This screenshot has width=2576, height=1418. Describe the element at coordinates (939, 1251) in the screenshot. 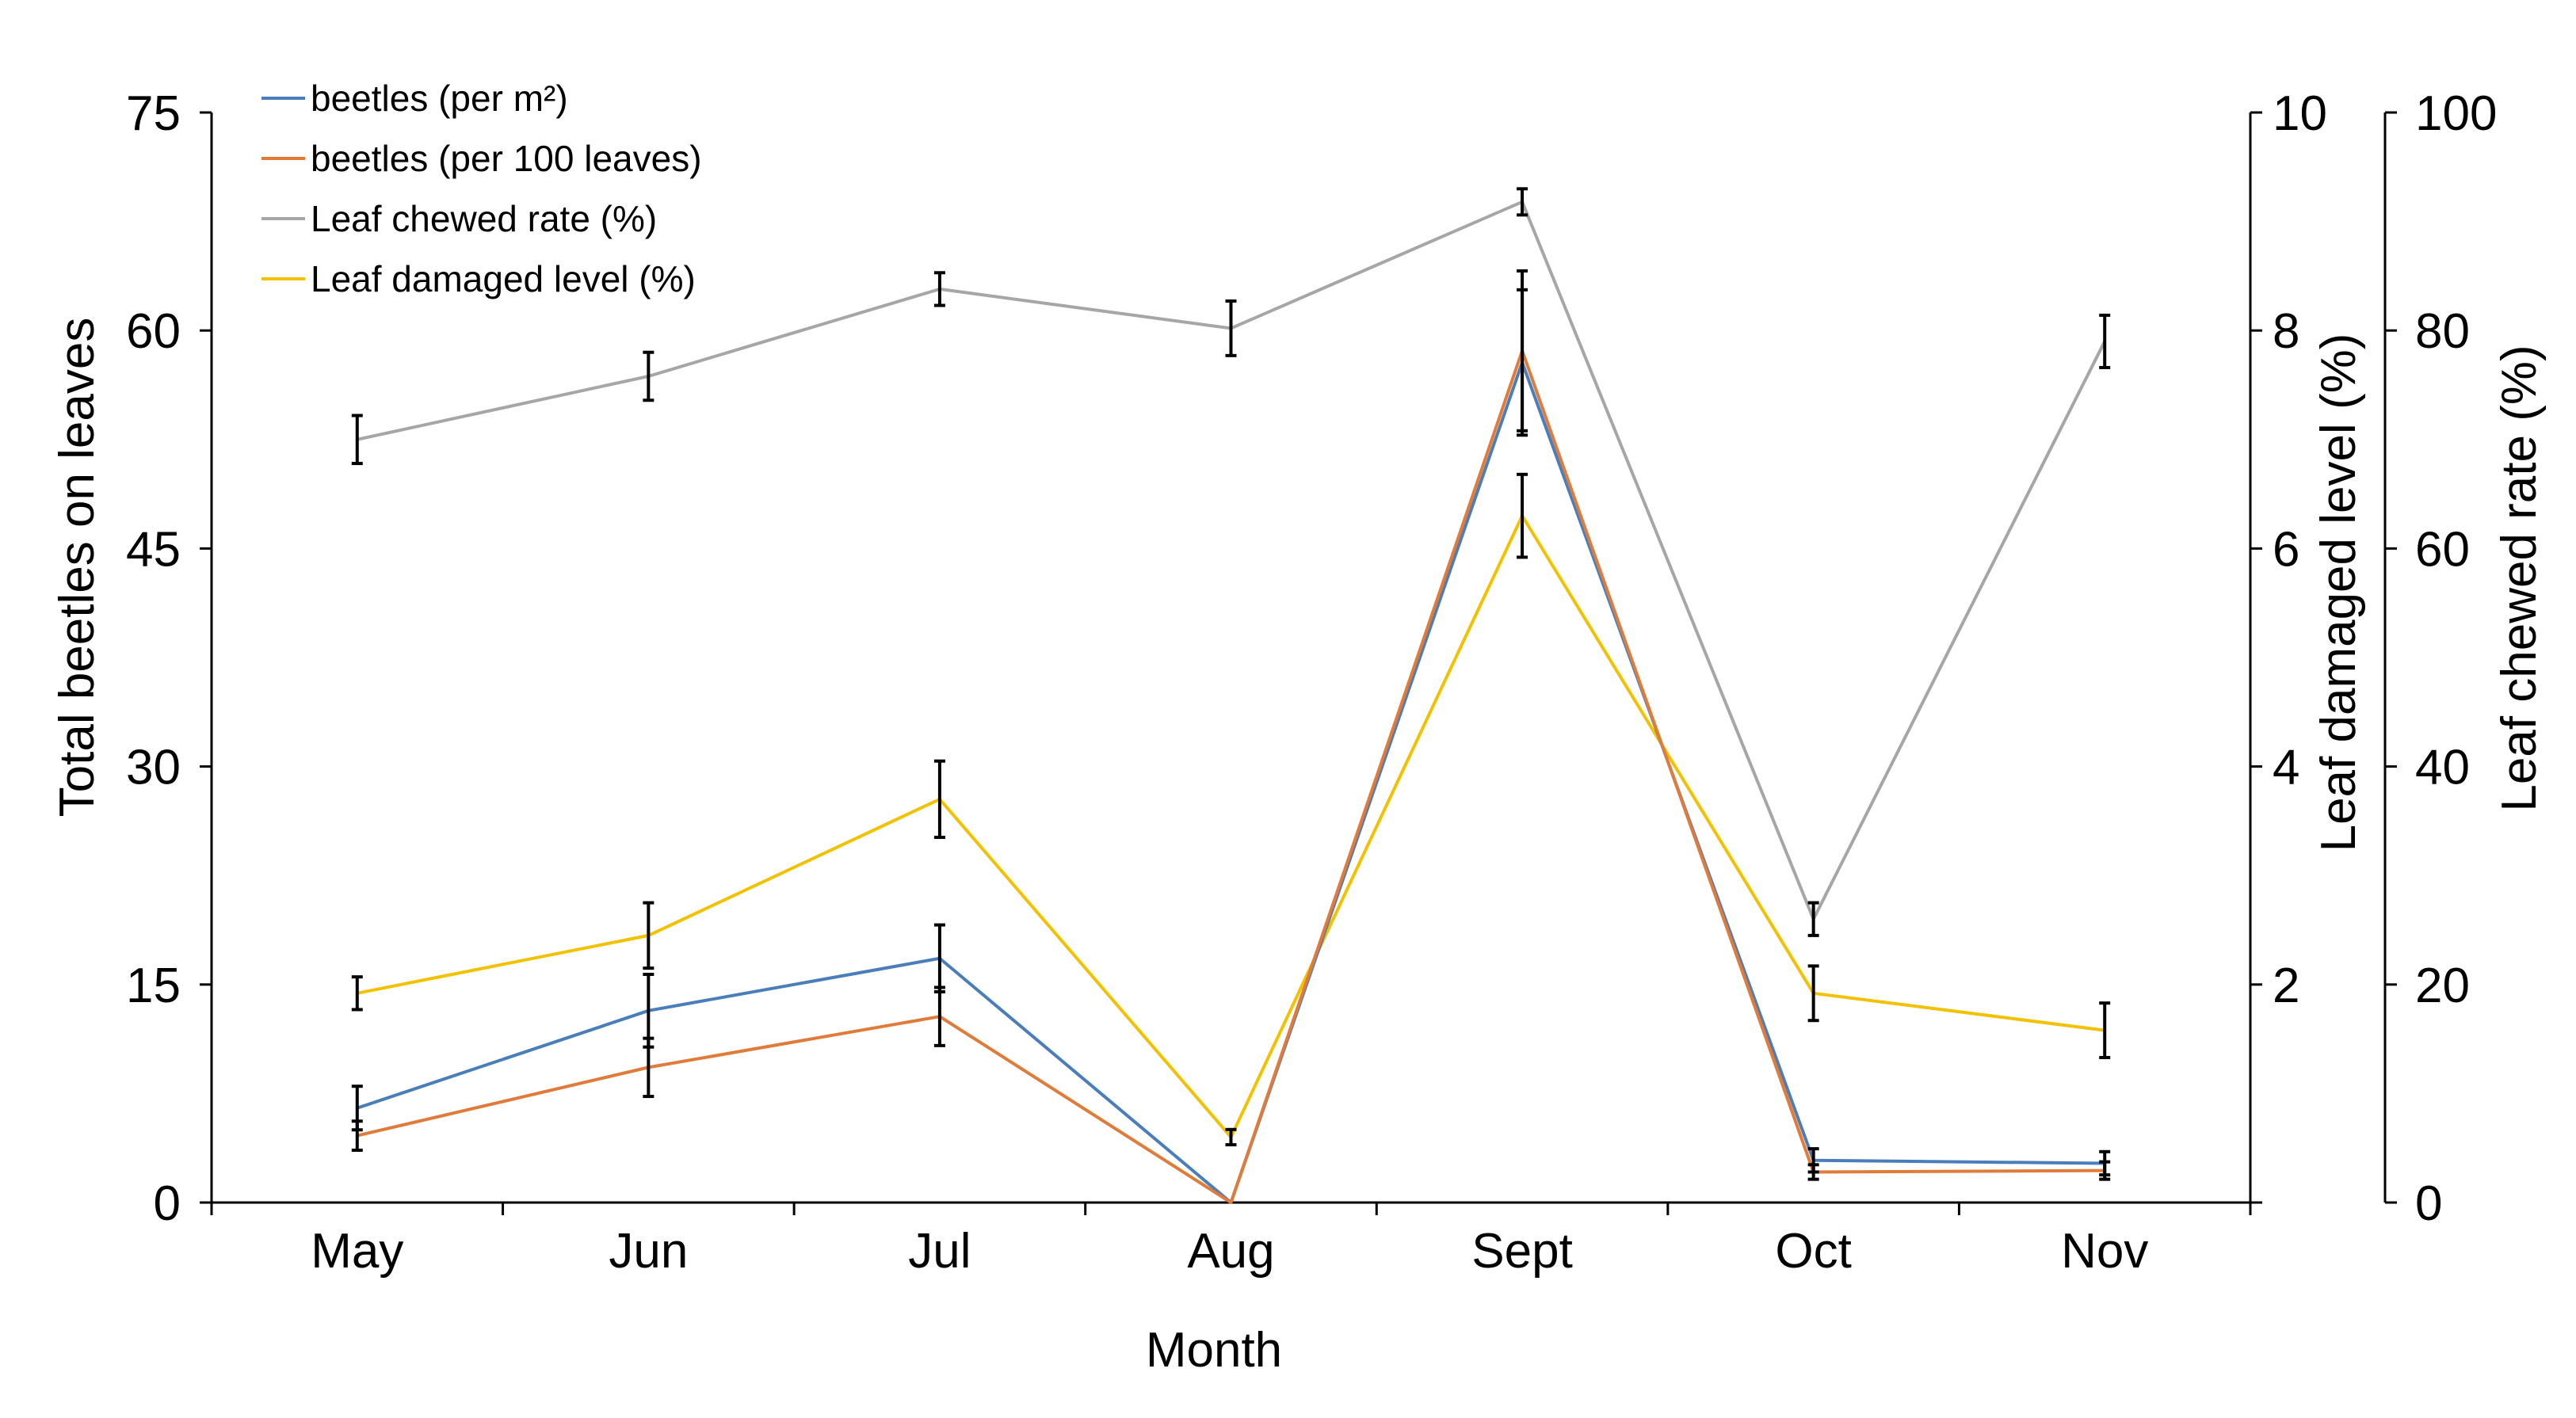

I see `x-tick-label: Jul` at that location.